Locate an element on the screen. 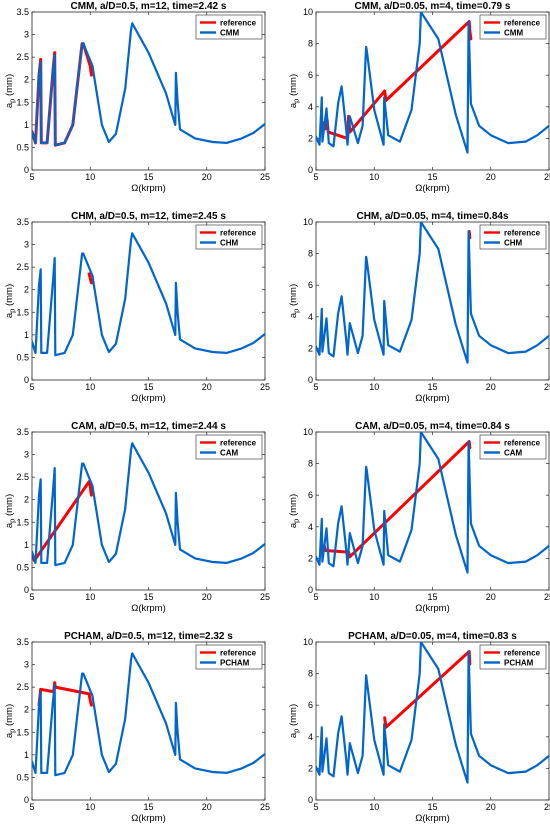  y-tick-label: 3 is located at coordinates (26, 245).